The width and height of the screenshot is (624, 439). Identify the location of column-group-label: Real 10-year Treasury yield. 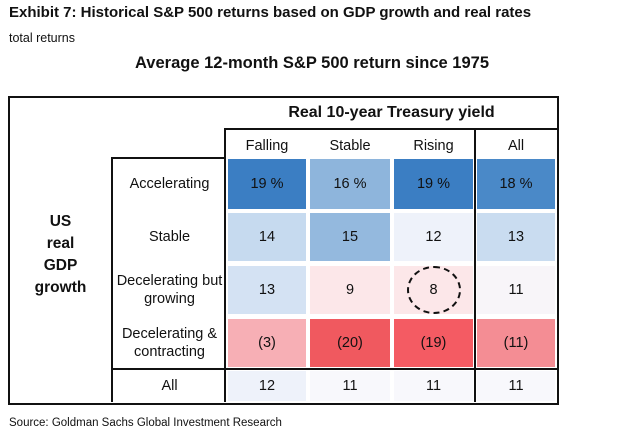
(391, 112).